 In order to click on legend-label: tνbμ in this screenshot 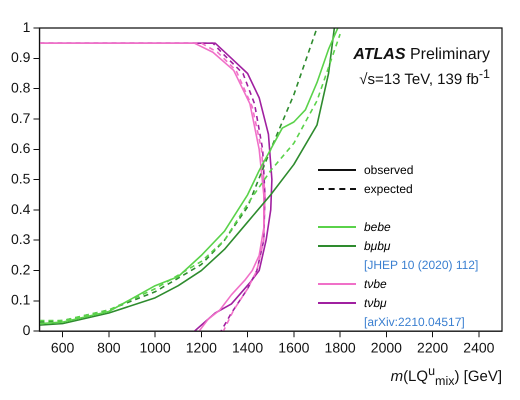, I will do `click(375, 303)`.